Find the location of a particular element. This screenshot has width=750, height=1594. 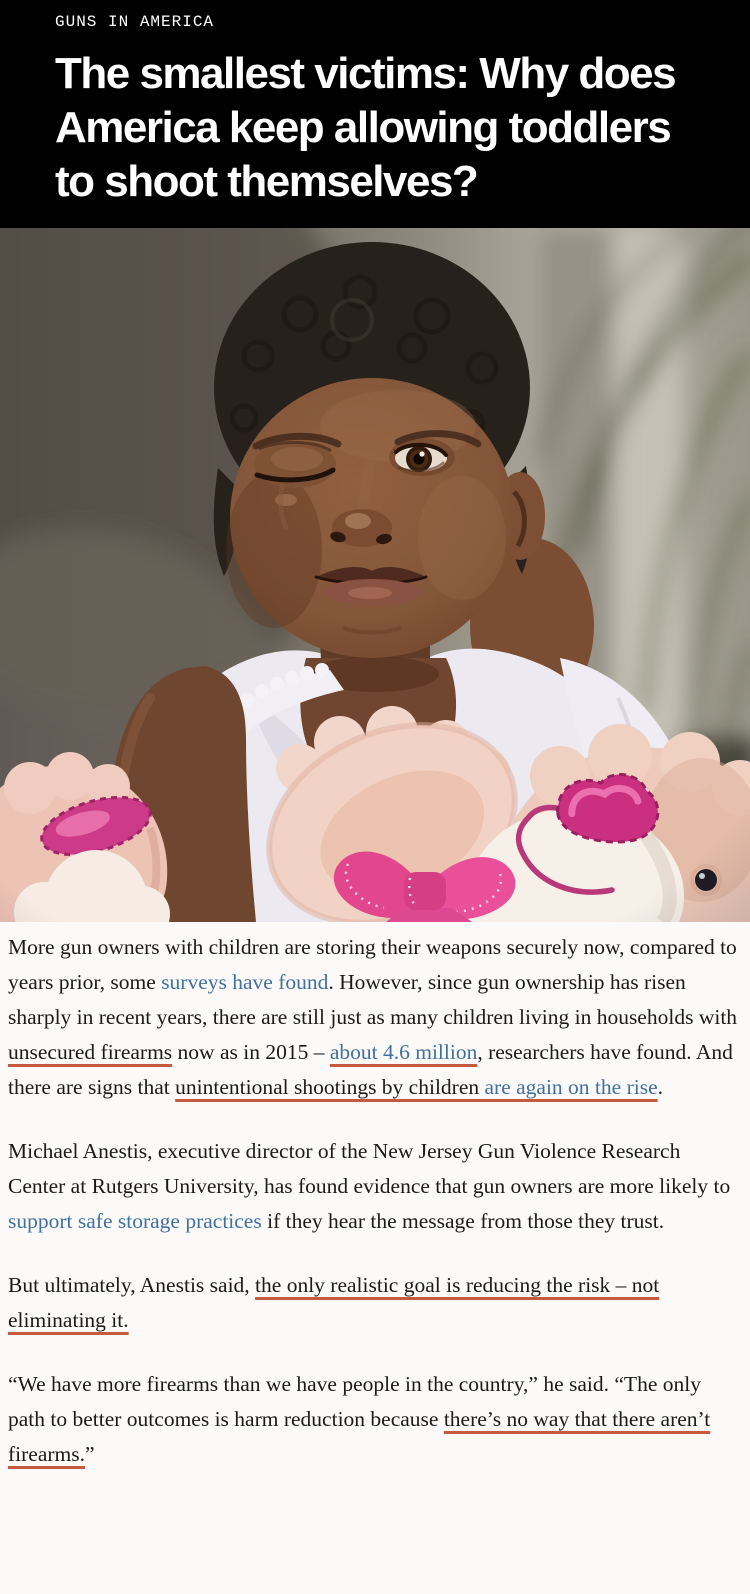

body-text: . is located at coordinates (660, 1087).